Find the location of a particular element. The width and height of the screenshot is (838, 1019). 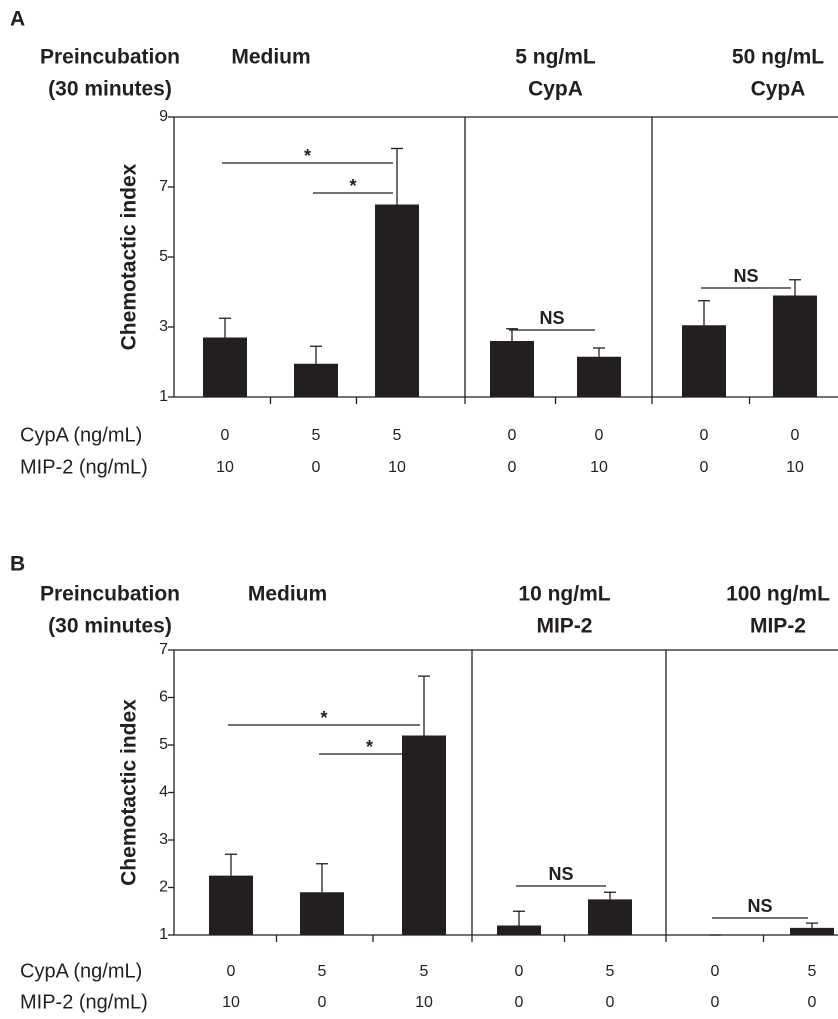

y-tick-label: 4 is located at coordinates (163, 792).